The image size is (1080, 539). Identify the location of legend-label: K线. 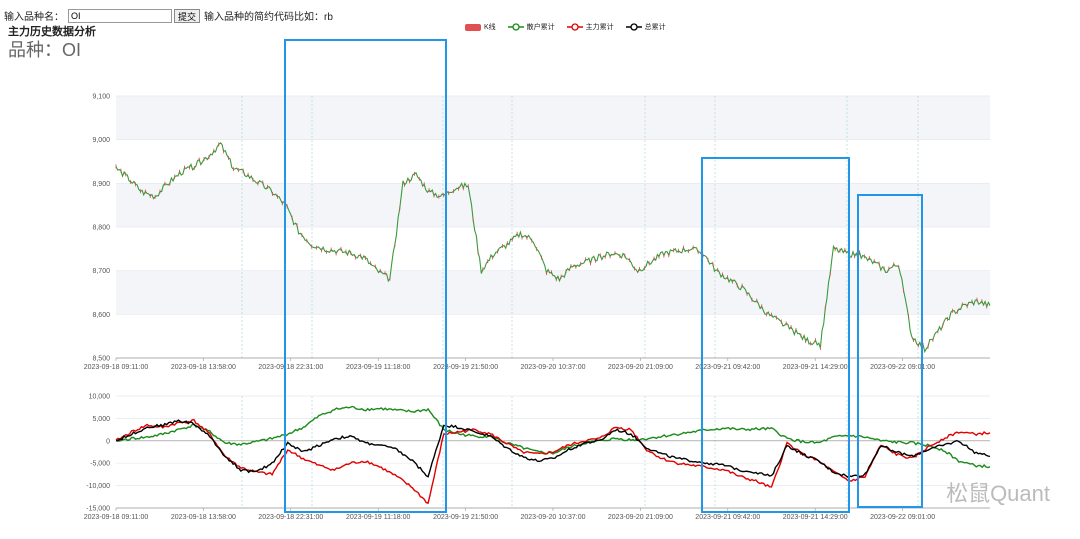
(490, 27).